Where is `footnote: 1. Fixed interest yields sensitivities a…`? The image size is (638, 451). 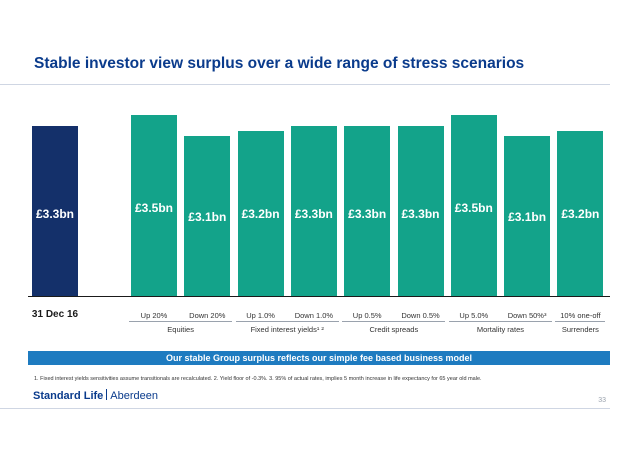 footnote: 1. Fixed interest yields sensitivities a… is located at coordinates (258, 379).